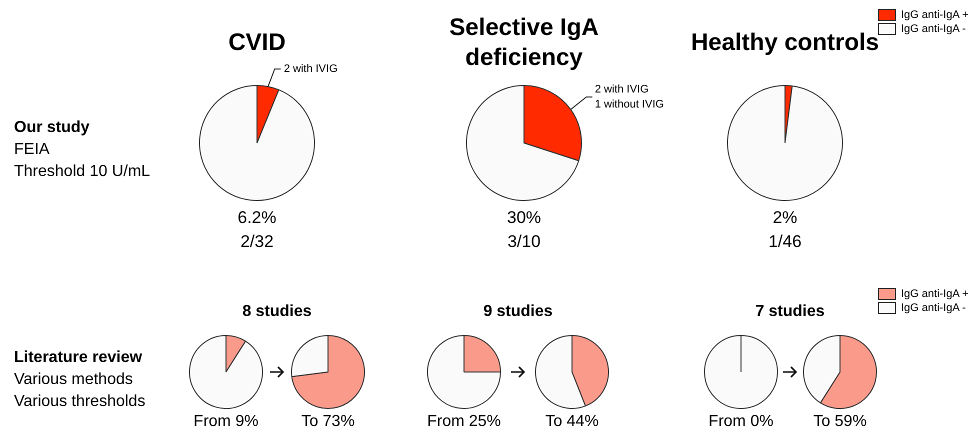  What do you see at coordinates (79, 358) in the screenshot?
I see `text: Literature review` at bounding box center [79, 358].